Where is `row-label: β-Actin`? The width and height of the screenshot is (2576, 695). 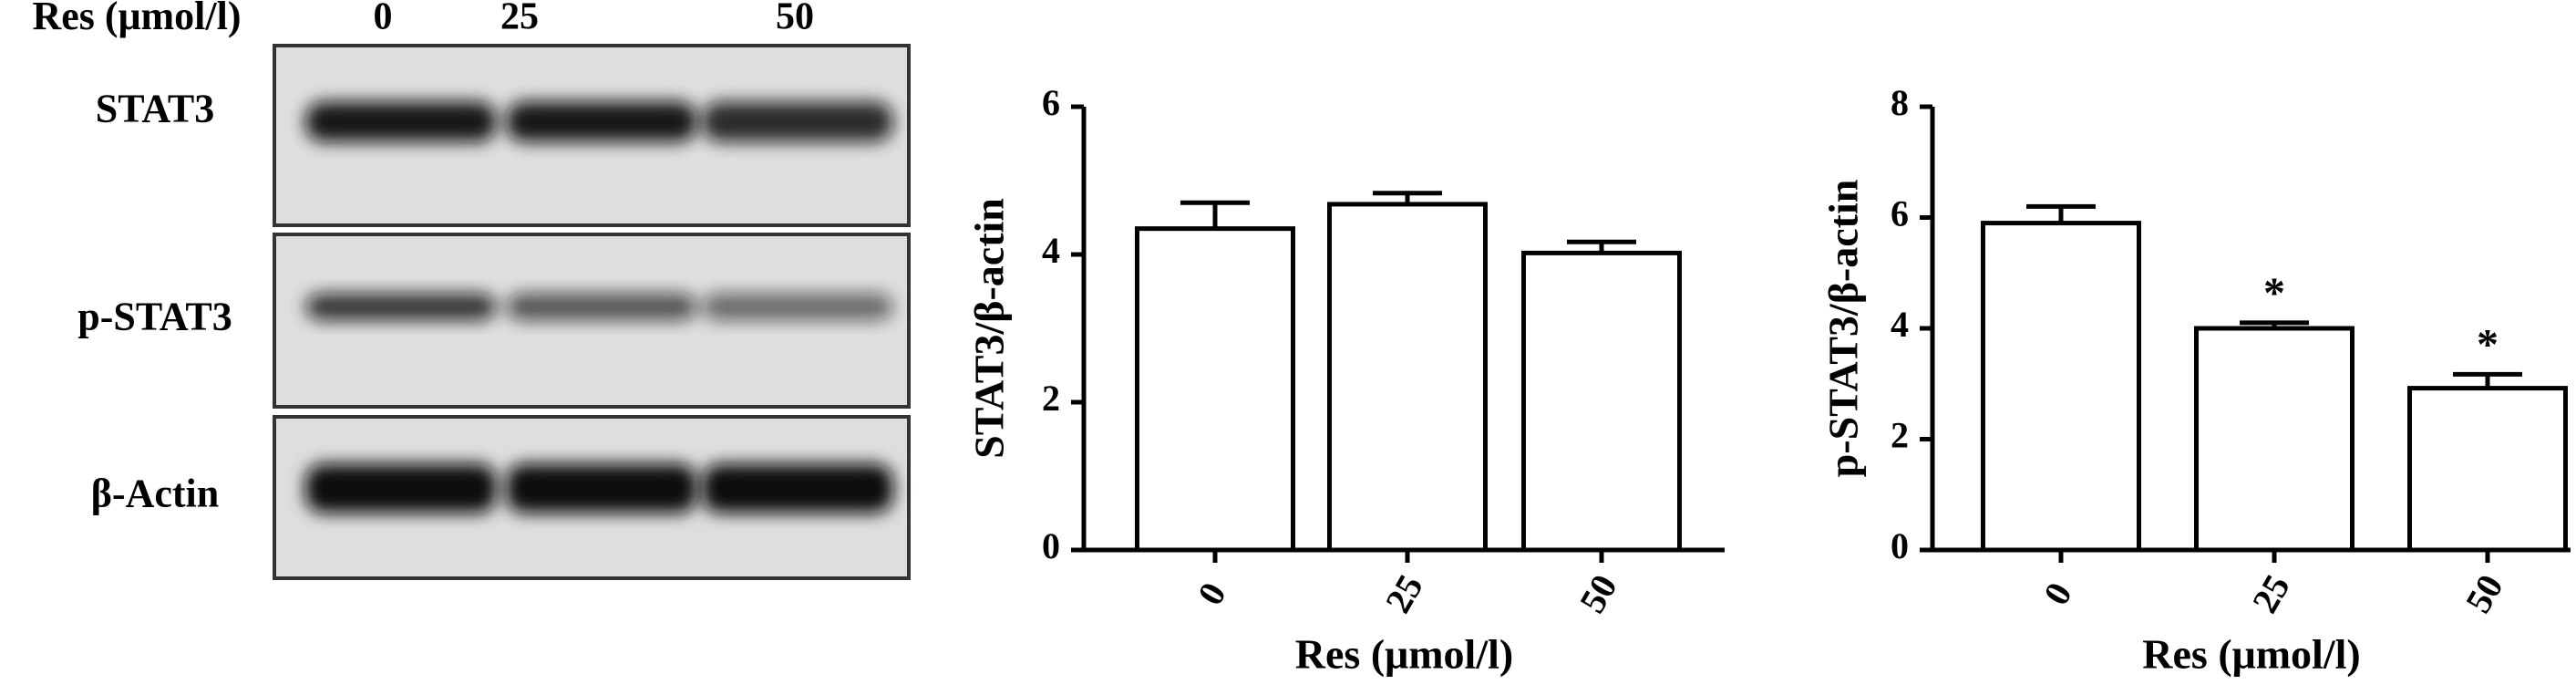
row-label: β-Actin is located at coordinates (155, 494).